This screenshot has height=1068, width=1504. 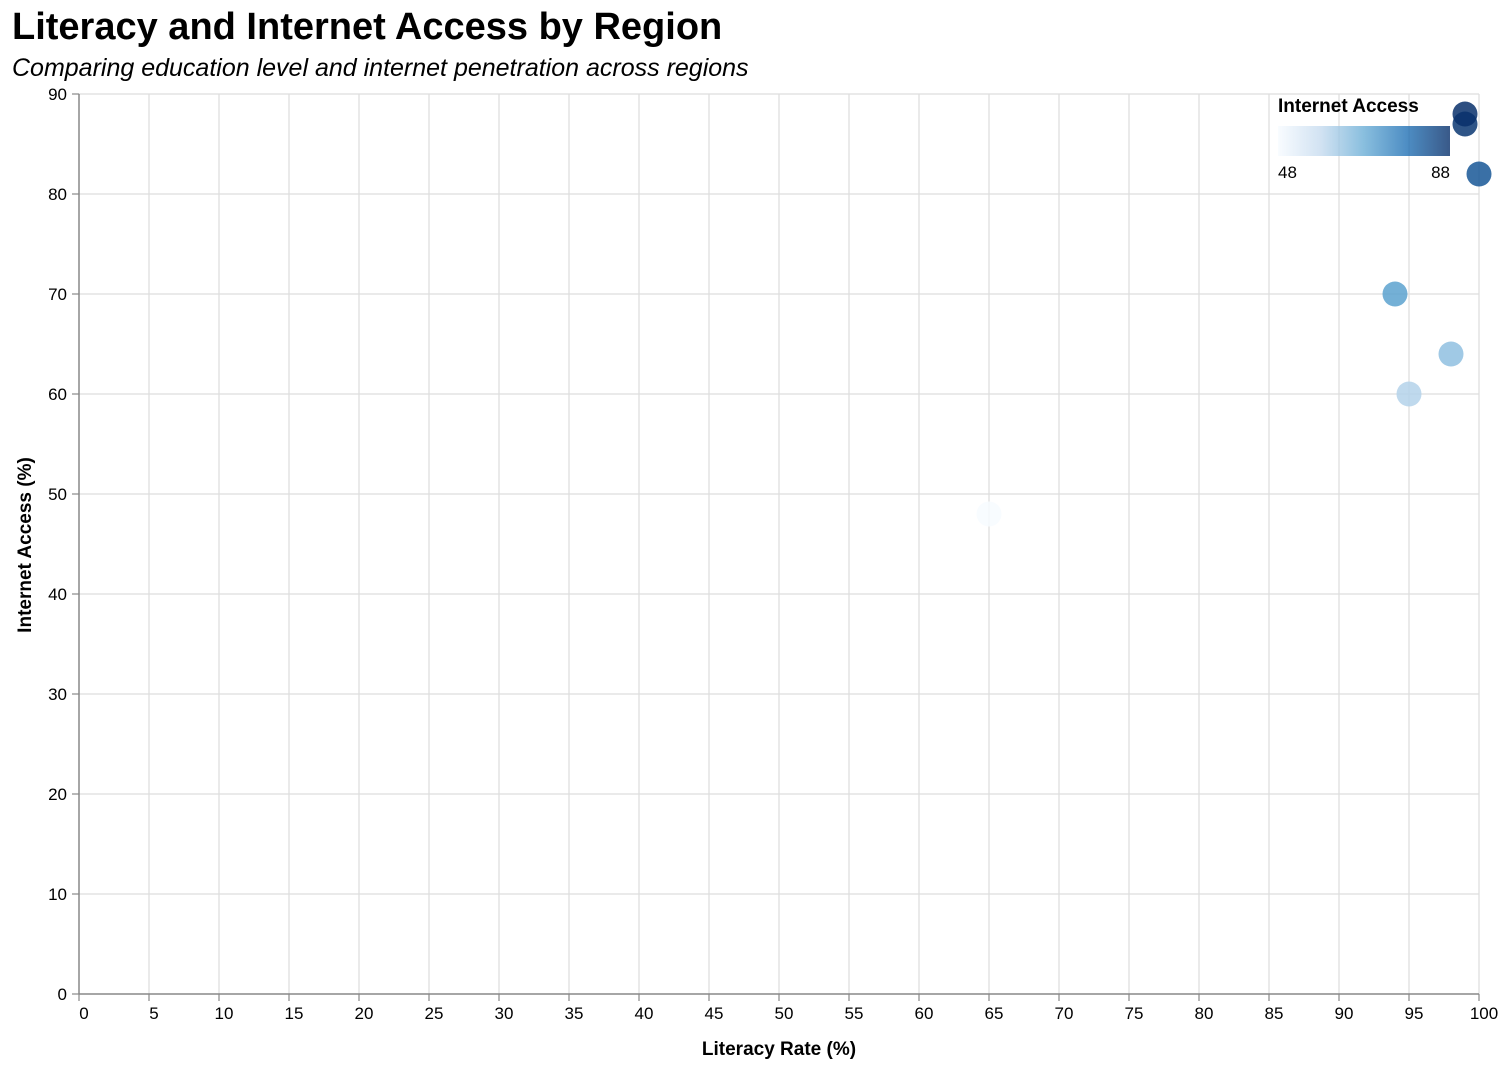 What do you see at coordinates (364, 1013) in the screenshot?
I see `x-tick-label: 20` at bounding box center [364, 1013].